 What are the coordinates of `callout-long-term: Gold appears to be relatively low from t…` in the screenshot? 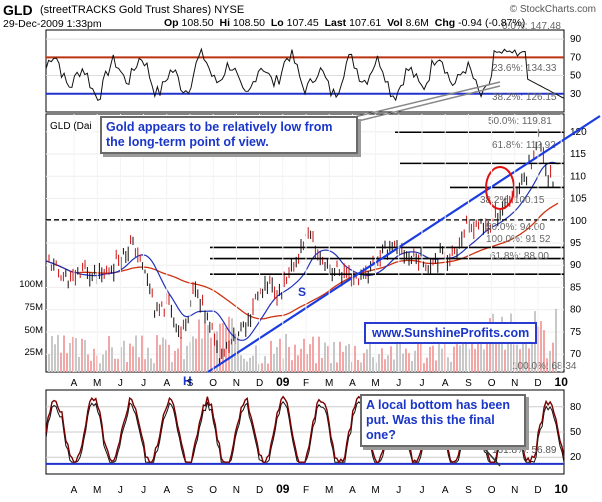 It's located at (229, 135).